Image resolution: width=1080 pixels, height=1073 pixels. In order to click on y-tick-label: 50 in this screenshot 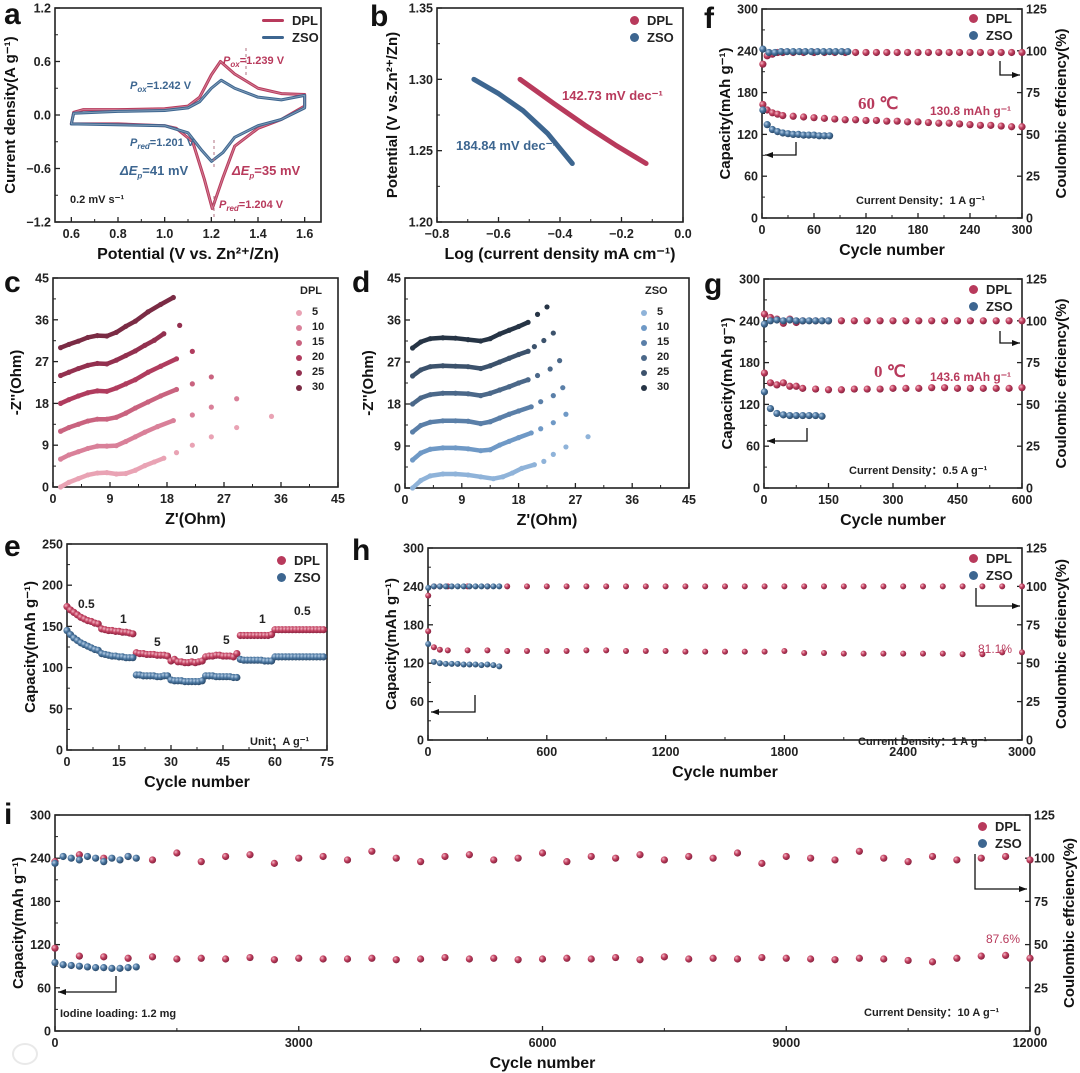, I will do `click(56, 709)`.